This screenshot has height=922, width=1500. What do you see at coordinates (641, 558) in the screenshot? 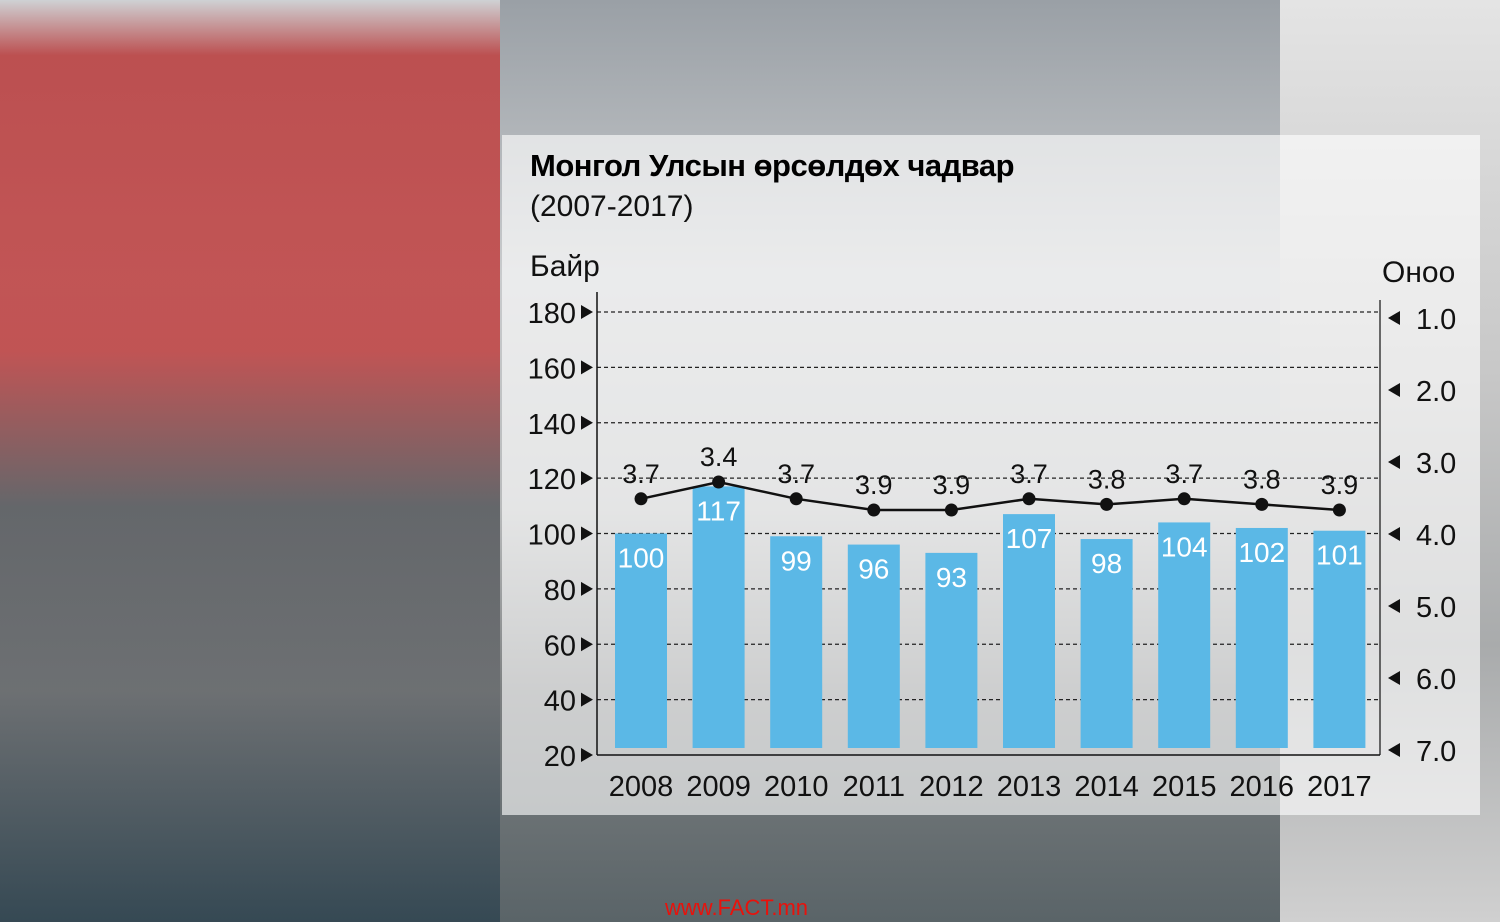
I see `bar-value-label: 100` at bounding box center [641, 558].